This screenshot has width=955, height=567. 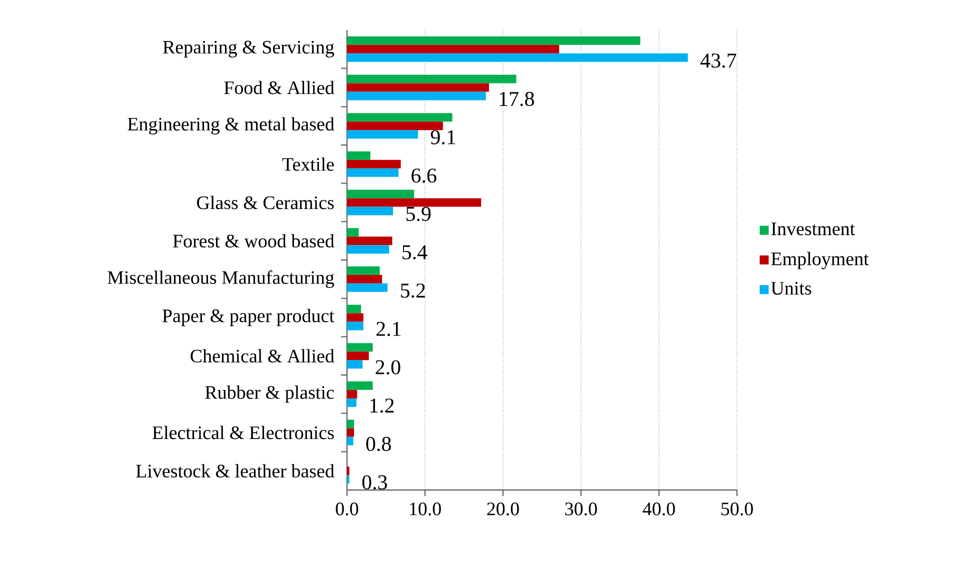 I want to click on legend-label: Investment, so click(x=813, y=229).